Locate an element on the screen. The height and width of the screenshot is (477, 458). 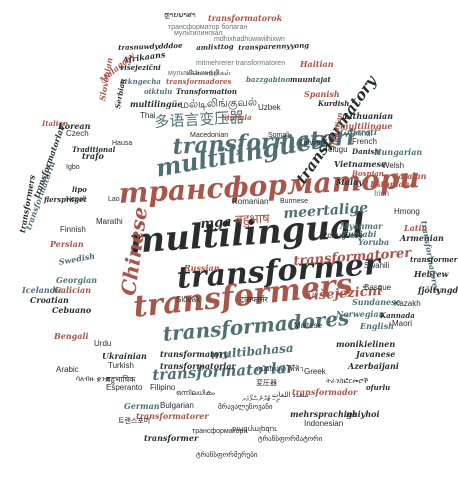
word-spanish: Spanish is located at coordinates (322, 94).